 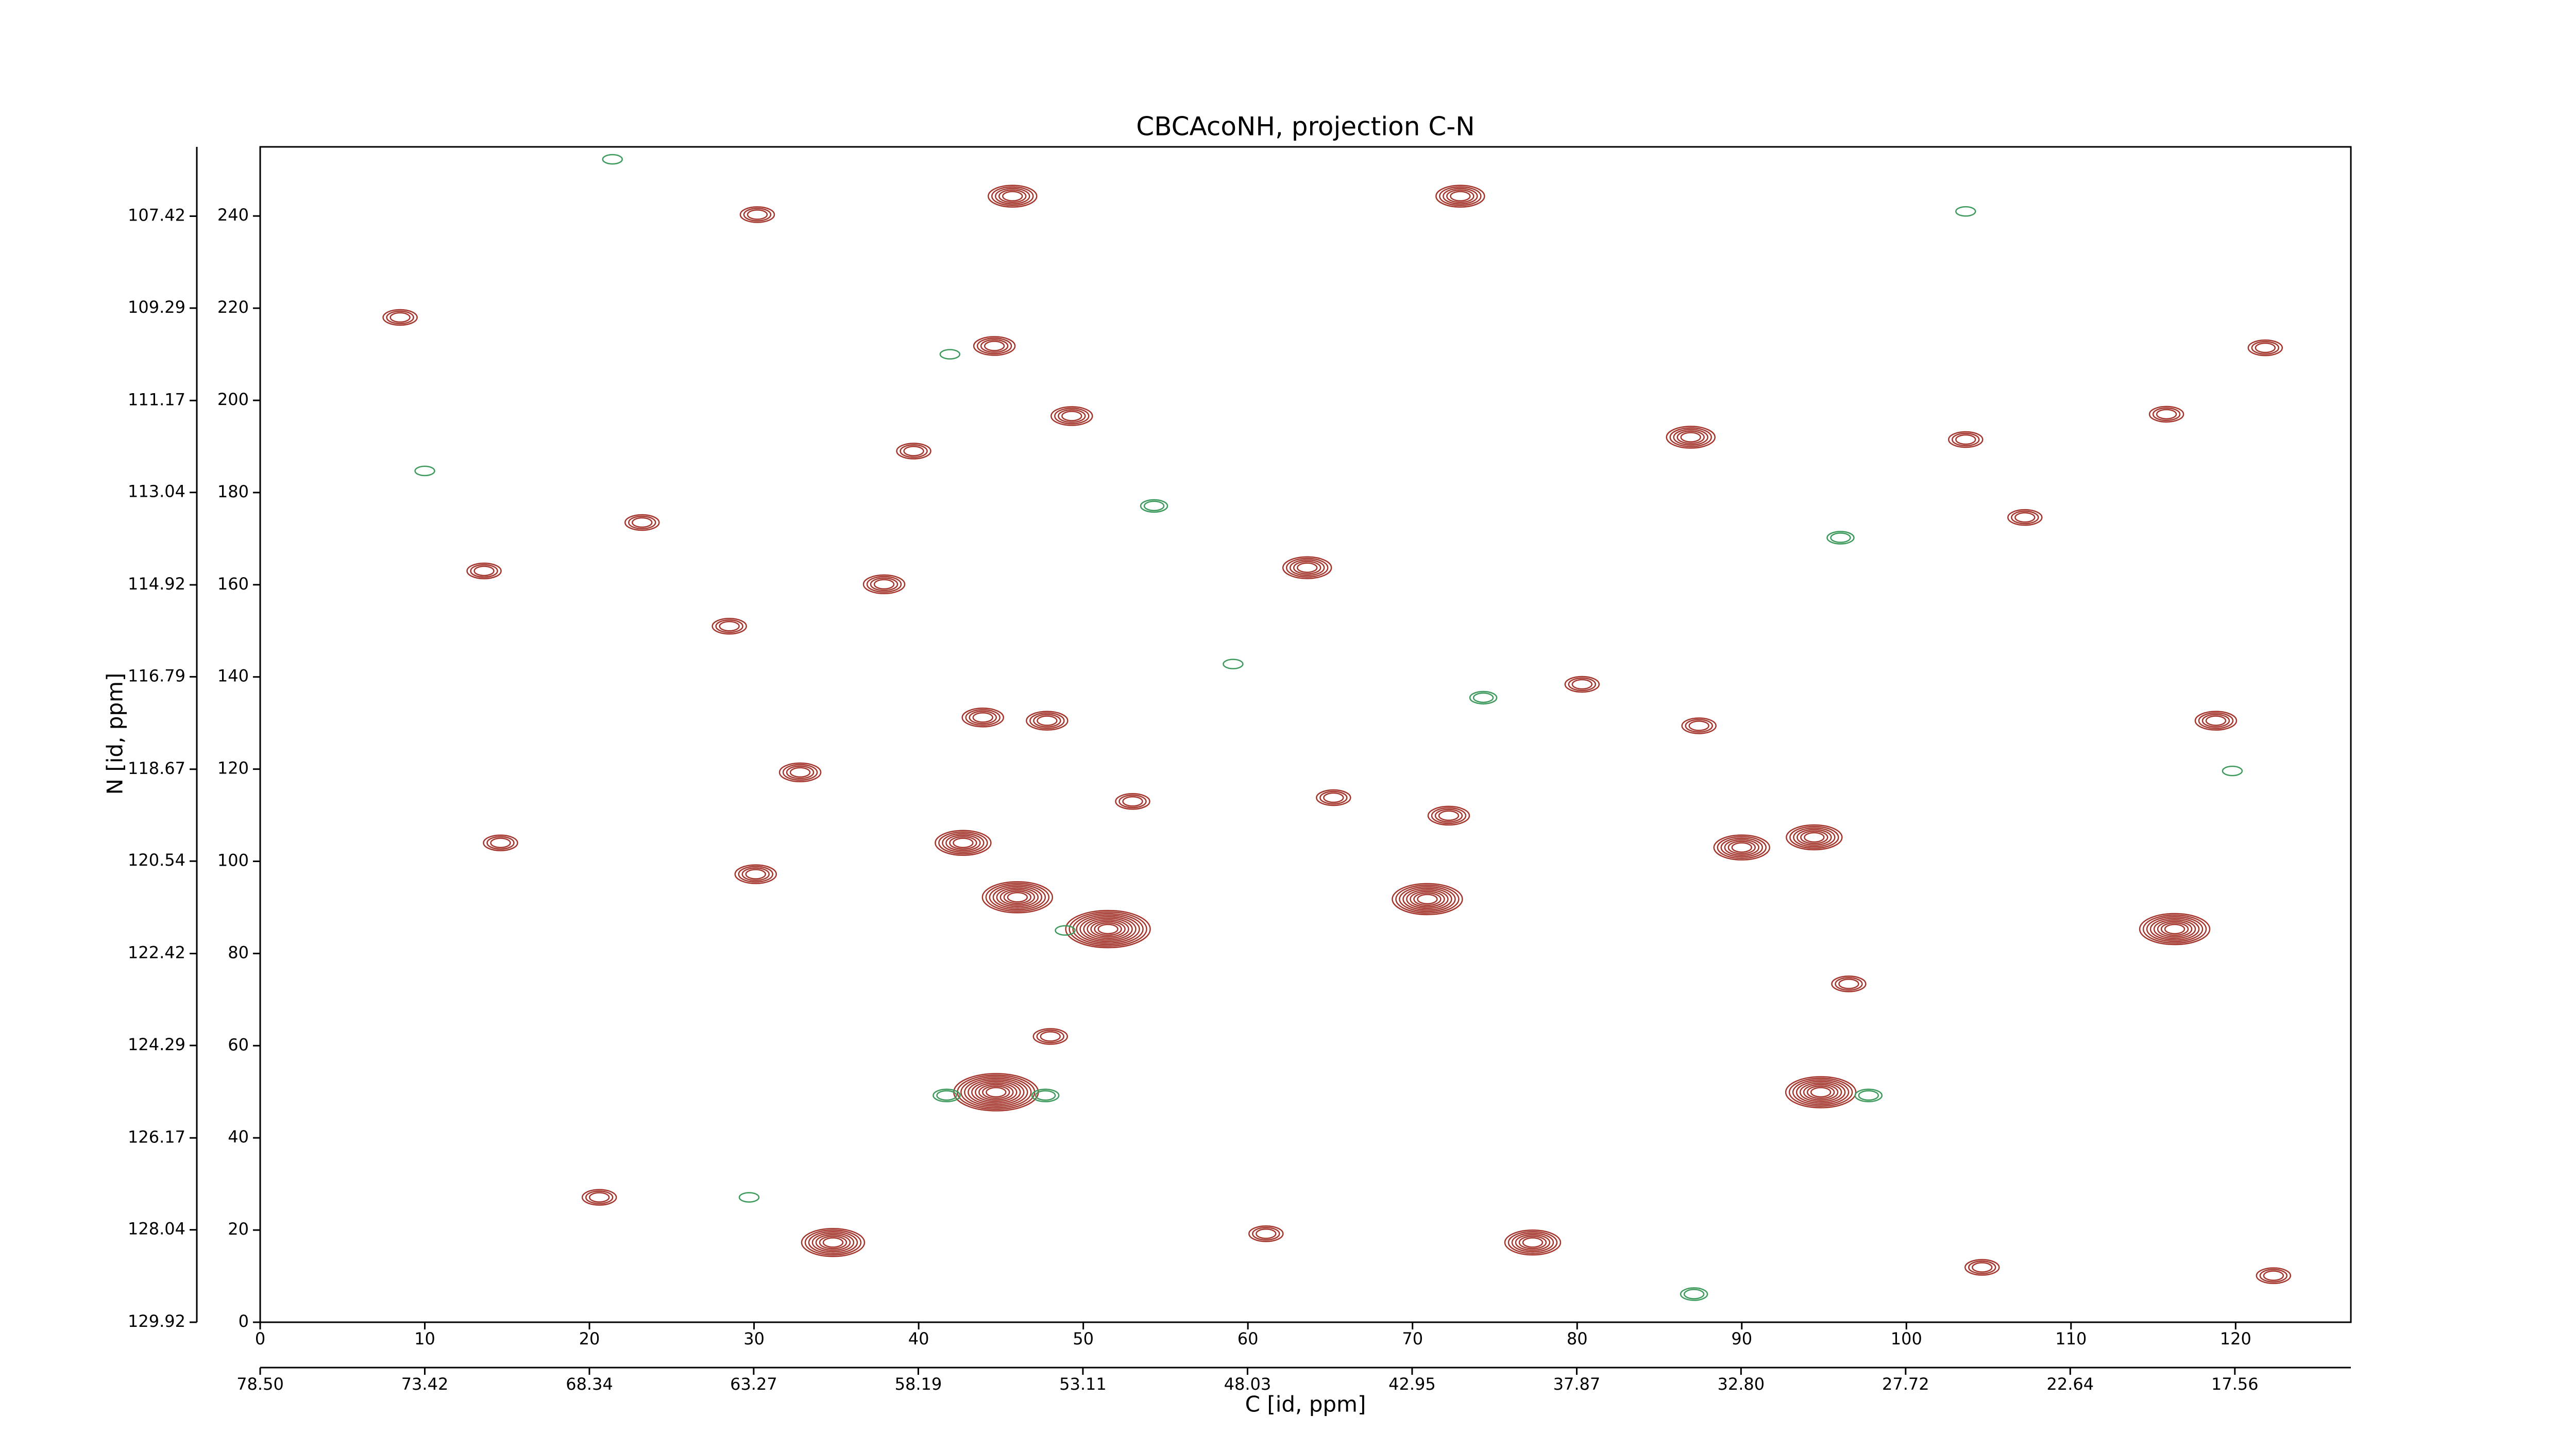 What do you see at coordinates (260, 1339) in the screenshot?
I see `x-tick-label: 0` at bounding box center [260, 1339].